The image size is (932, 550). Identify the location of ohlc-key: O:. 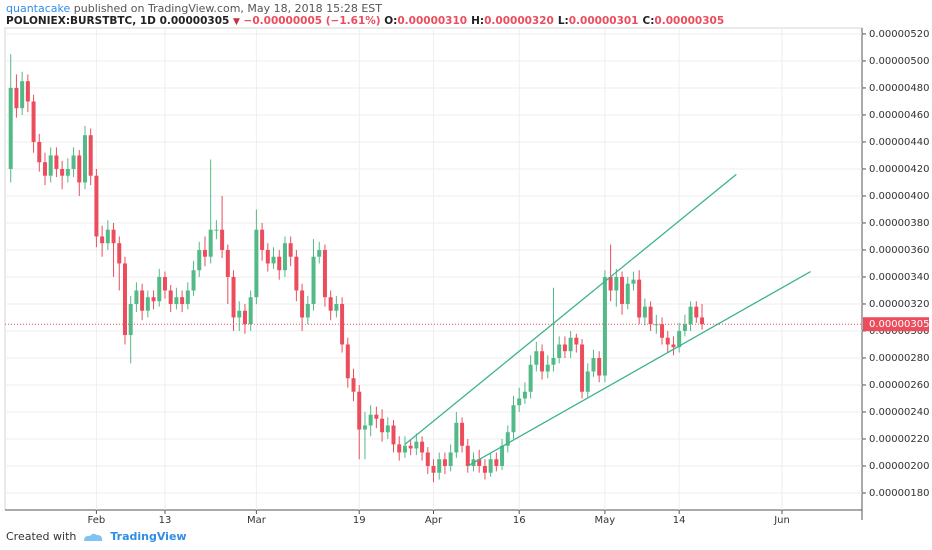
(391, 21).